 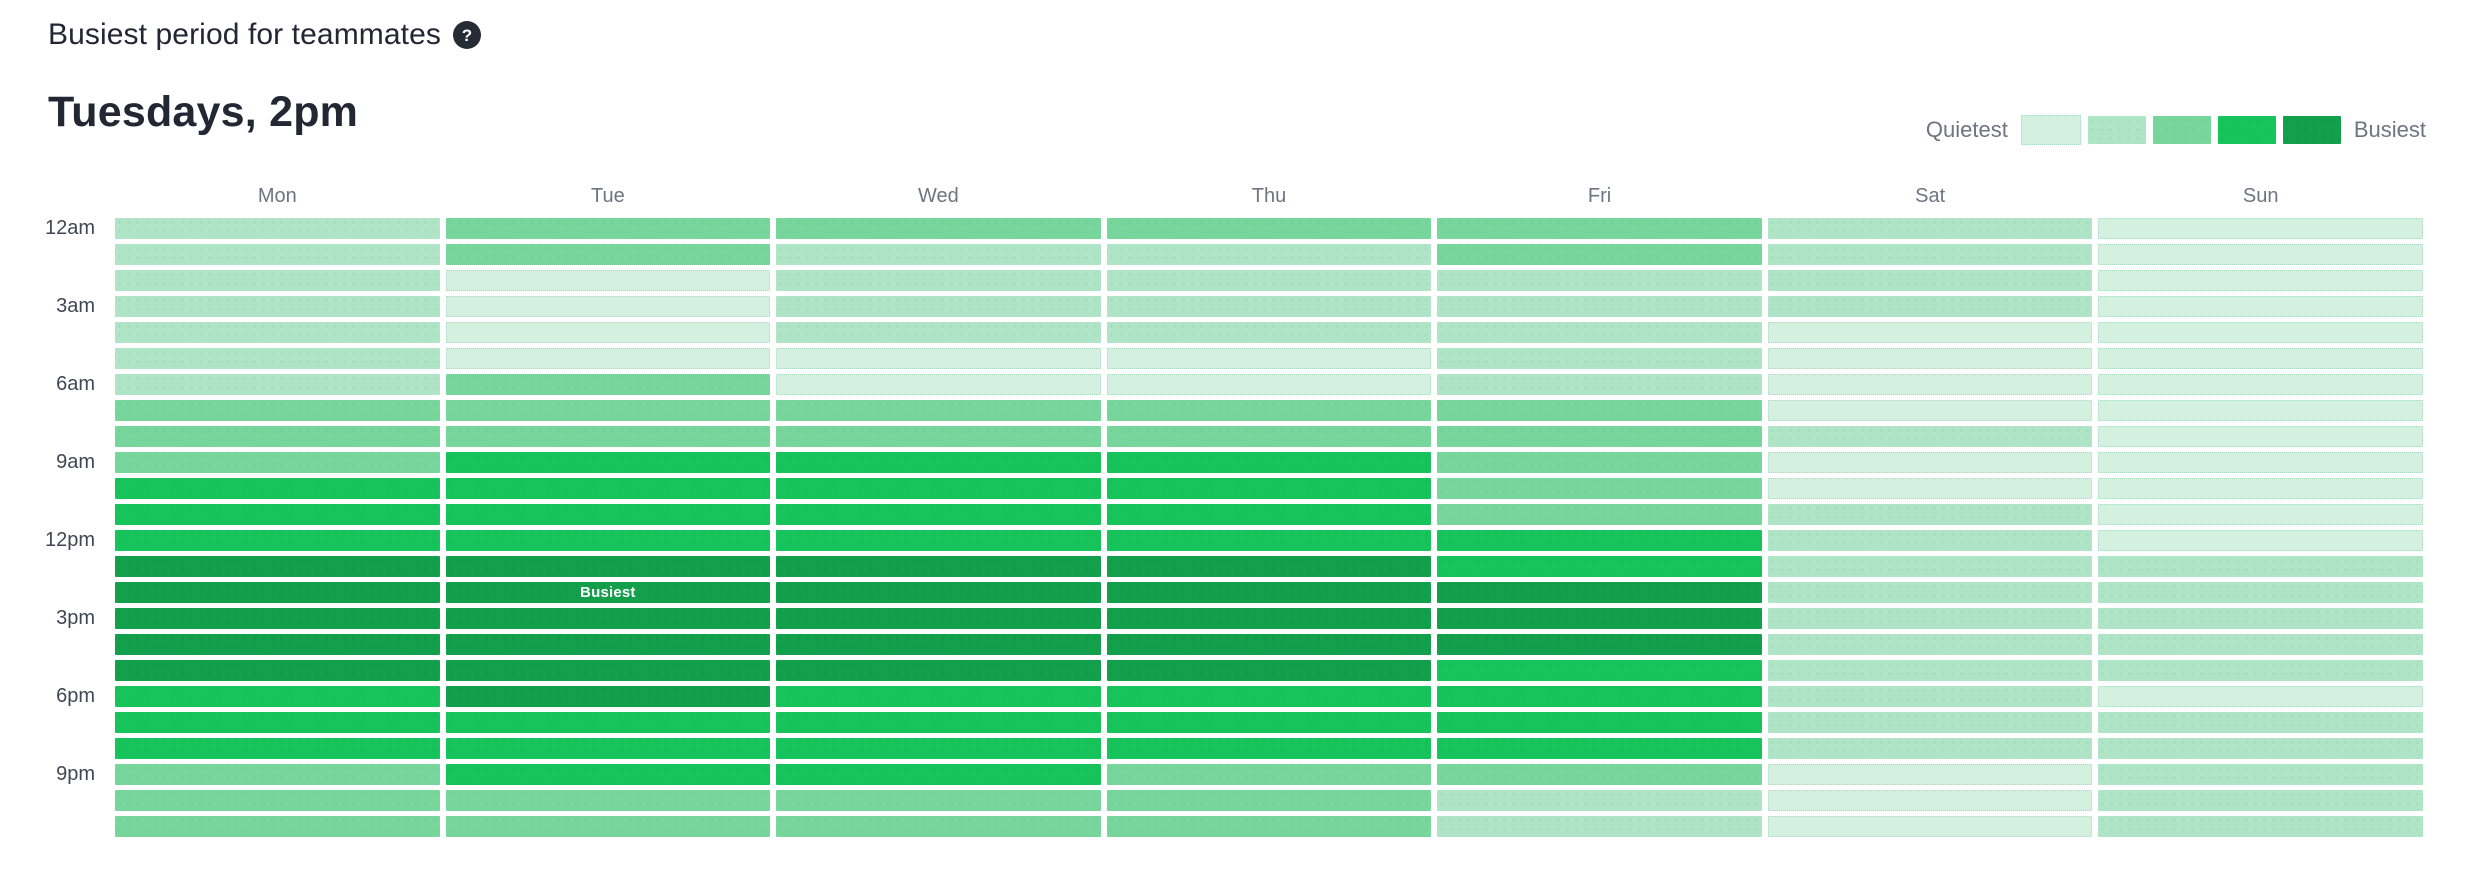 What do you see at coordinates (1599, 618) in the screenshot?
I see `heatmap-cell-fri-3pm` at bounding box center [1599, 618].